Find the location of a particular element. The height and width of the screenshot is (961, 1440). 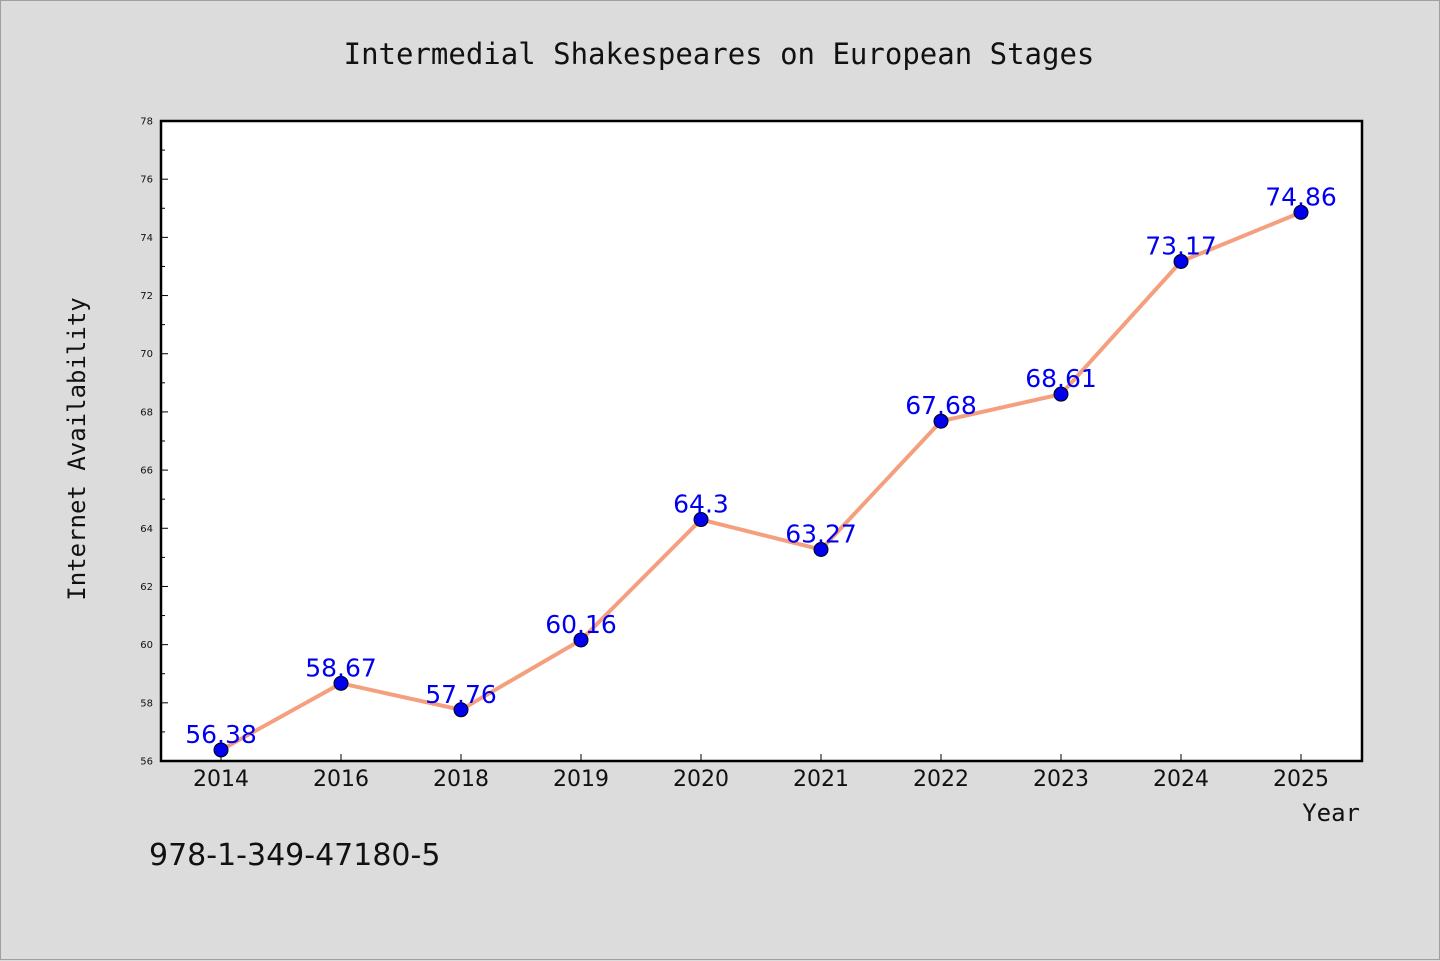

y-tick-label: 74 is located at coordinates (146, 238).